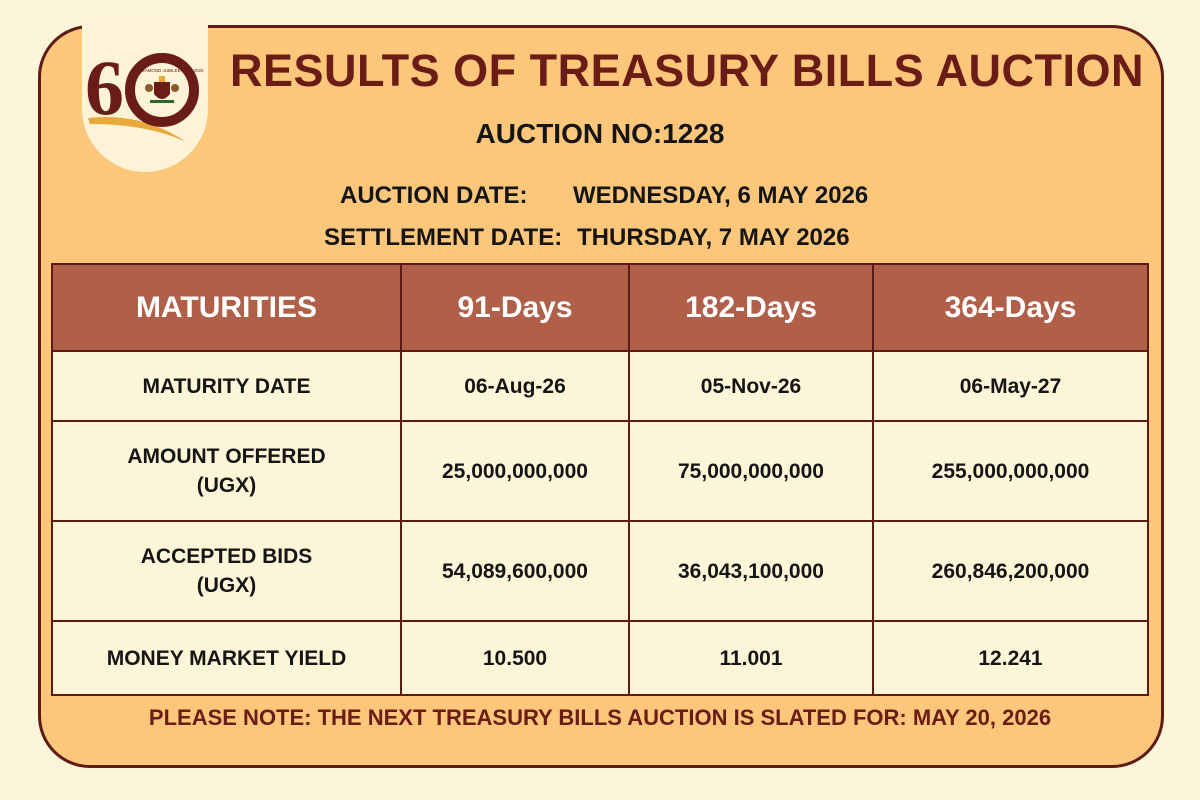  Describe the element at coordinates (713, 237) in the screenshot. I see `settlement-date-value: THURSDAY, 7 MAY 2026` at that location.